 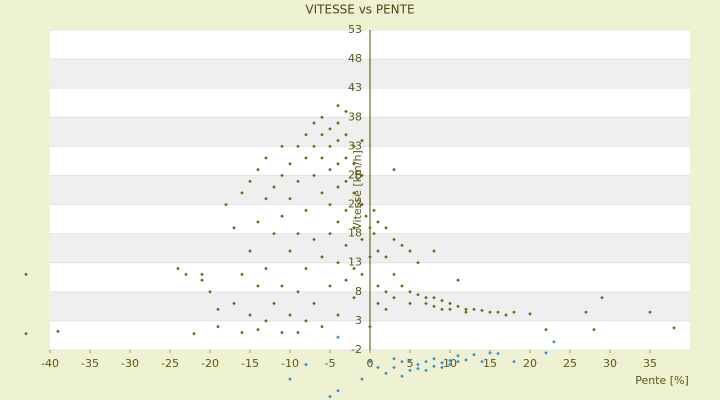 What do you see at coordinates (355, 174) in the screenshot?
I see `y-tick-label: 28` at bounding box center [355, 174].